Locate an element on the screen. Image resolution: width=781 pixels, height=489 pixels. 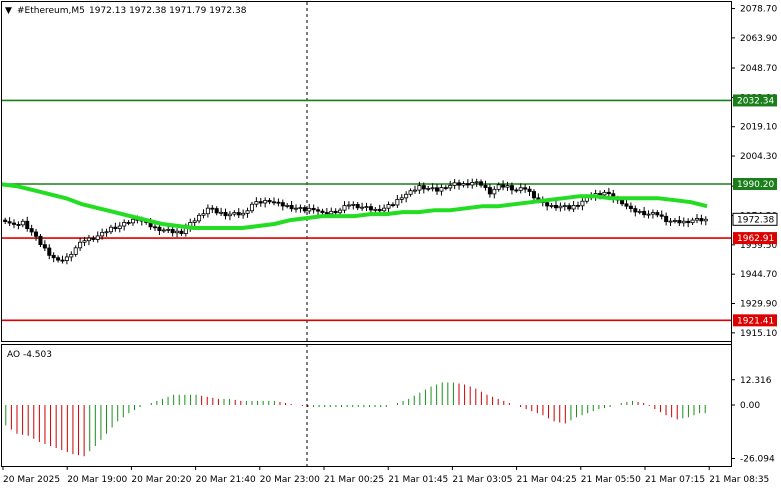
price-tick-label: 2048.70 is located at coordinates (758, 69).